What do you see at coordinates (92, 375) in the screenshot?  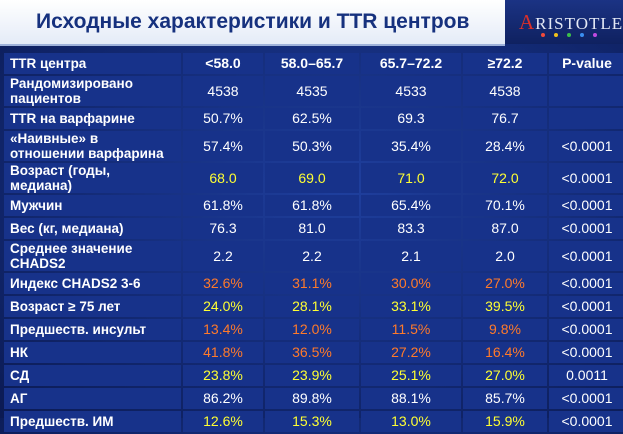 I see `row-label: СД` at bounding box center [92, 375].